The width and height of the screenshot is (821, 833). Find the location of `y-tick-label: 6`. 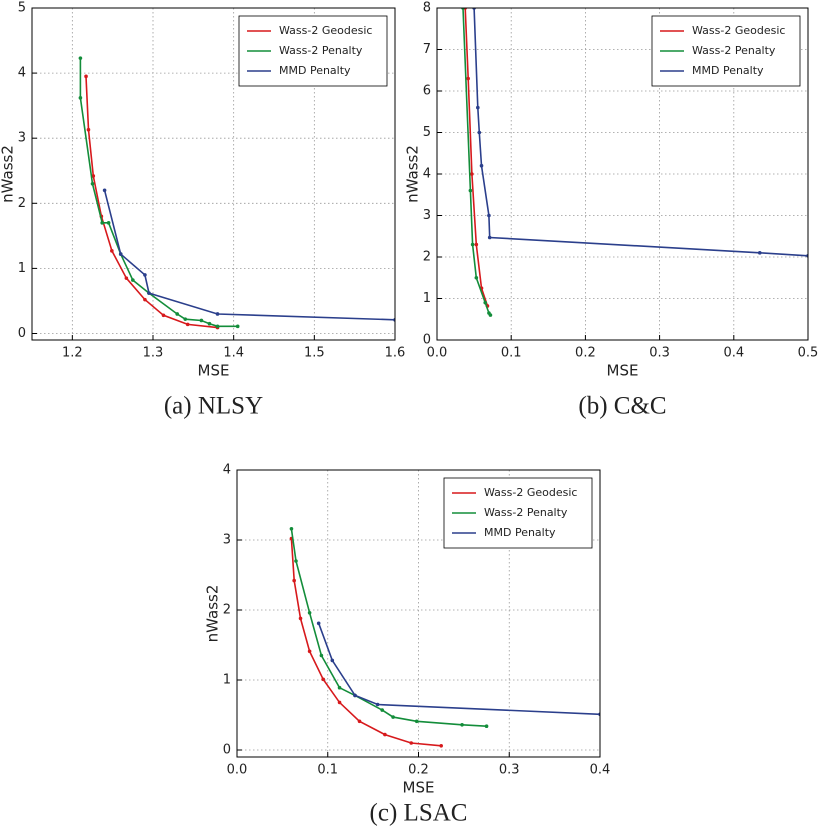

y-tick-label: 6 is located at coordinates (427, 91).